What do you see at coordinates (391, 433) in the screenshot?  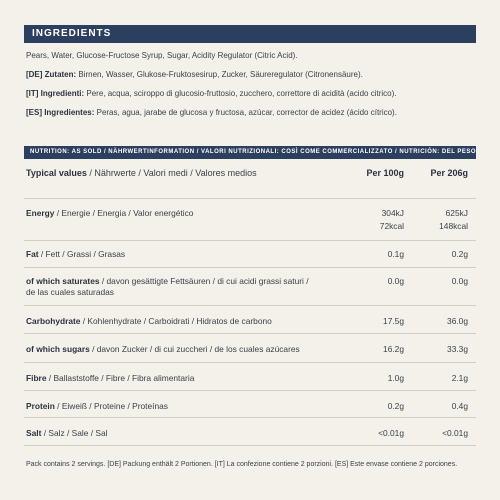 I see `salt-100: <0.01g` at bounding box center [391, 433].